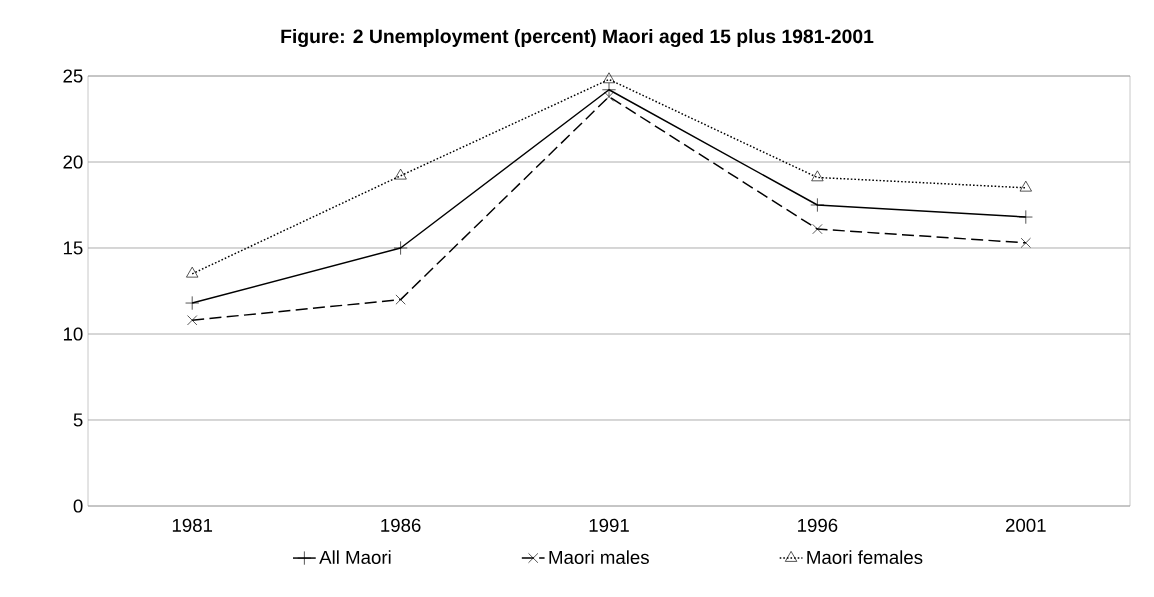 The width and height of the screenshot is (1154, 597). What do you see at coordinates (78, 506) in the screenshot?
I see `y-tick-label: 0` at bounding box center [78, 506].